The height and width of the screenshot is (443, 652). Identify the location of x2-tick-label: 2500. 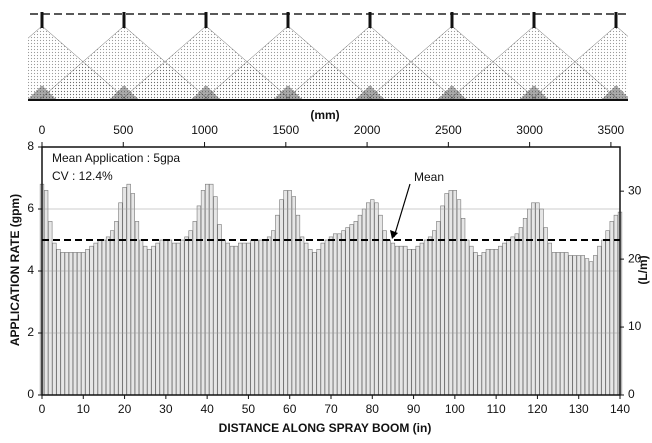
(448, 130).